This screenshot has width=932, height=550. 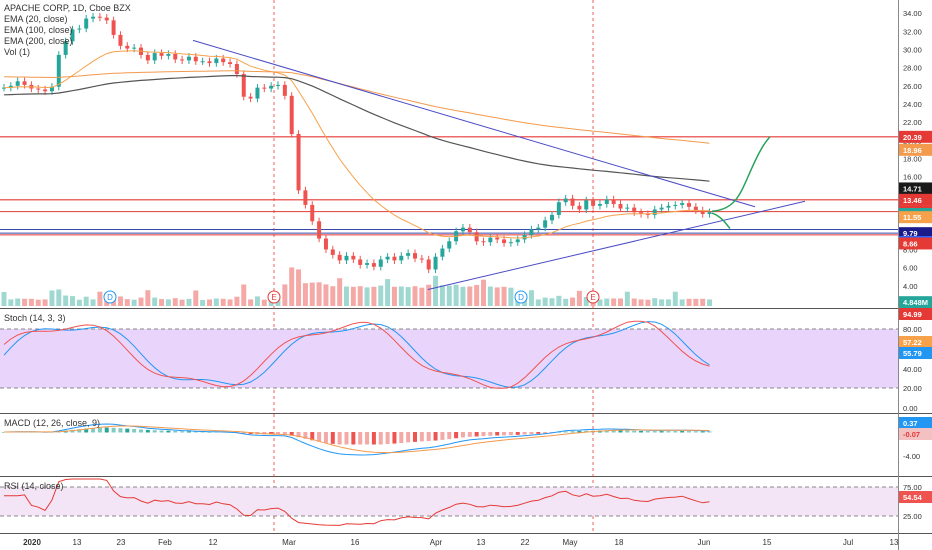 I want to click on price-label: 14.71, so click(x=912, y=188).